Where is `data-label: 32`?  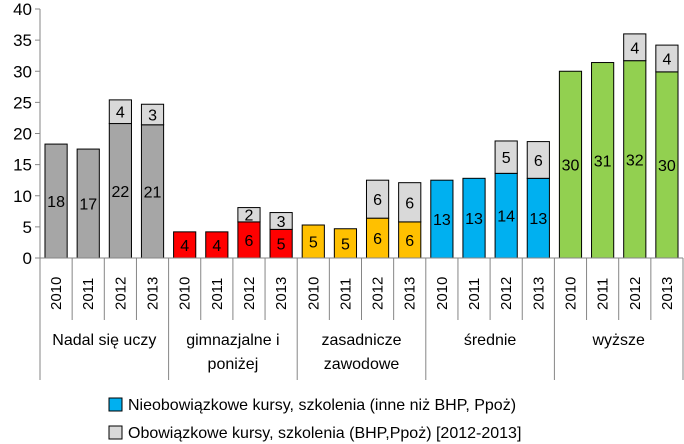 data-label: 32 is located at coordinates (635, 160).